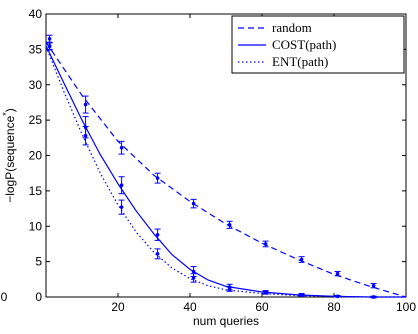 Image resolution: width=418 pixels, height=334 pixels. I want to click on x-origin-label: 0, so click(4, 297).